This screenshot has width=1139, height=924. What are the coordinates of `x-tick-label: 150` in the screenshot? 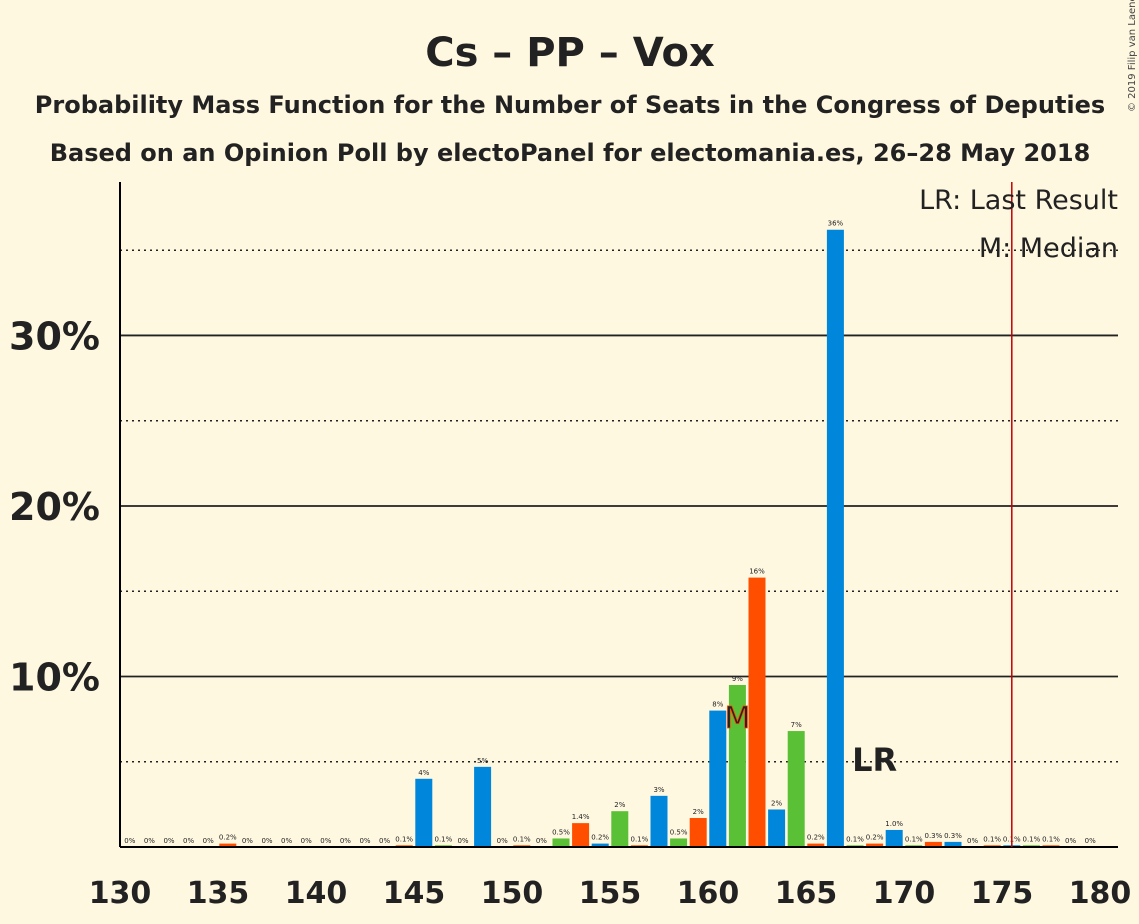 It's located at (512, 893).